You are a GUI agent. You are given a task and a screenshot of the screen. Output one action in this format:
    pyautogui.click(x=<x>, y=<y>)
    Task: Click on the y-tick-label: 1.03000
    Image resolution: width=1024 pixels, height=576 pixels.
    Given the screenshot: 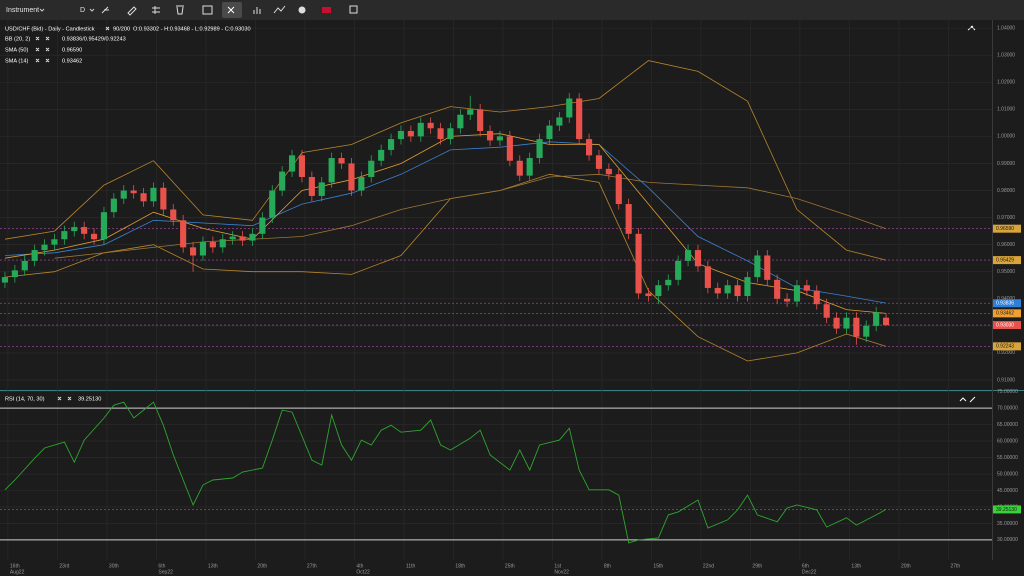 What is the action you would take?
    pyautogui.click(x=1006, y=56)
    